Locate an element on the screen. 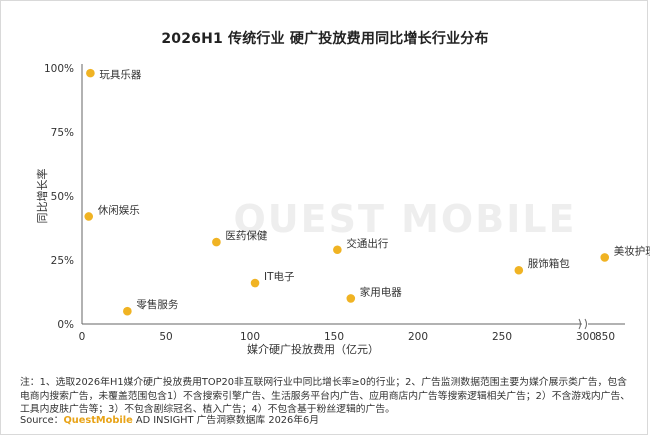 The width and height of the screenshot is (650, 437). watermark: QUEST MOBILE is located at coordinates (404, 219).